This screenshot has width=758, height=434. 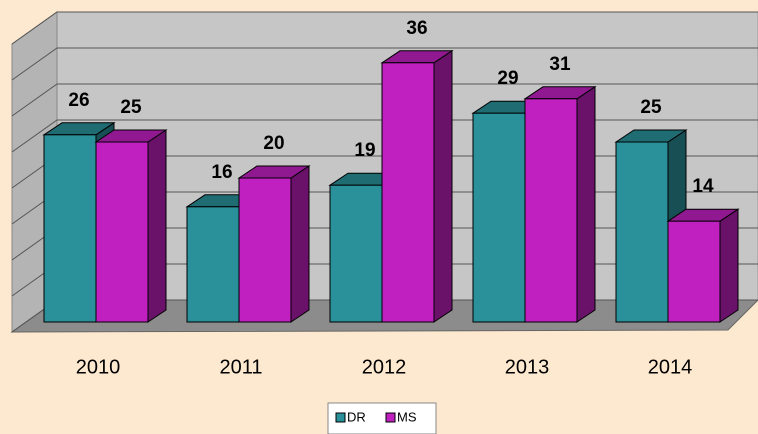 I want to click on x-tick-label: 2013, so click(x=527, y=367).